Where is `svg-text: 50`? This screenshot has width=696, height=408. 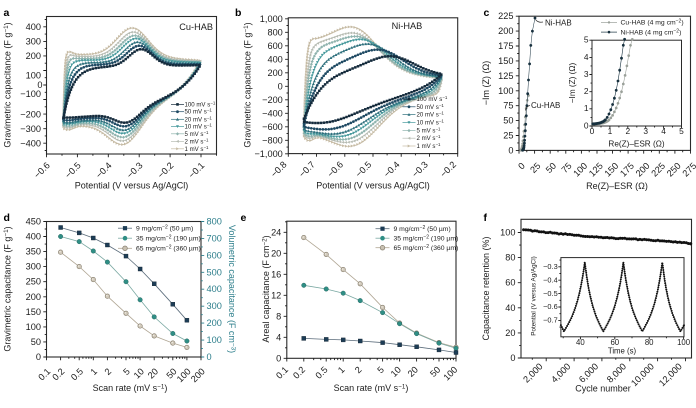 svg-text: 50 is located at coordinates (508, 121).